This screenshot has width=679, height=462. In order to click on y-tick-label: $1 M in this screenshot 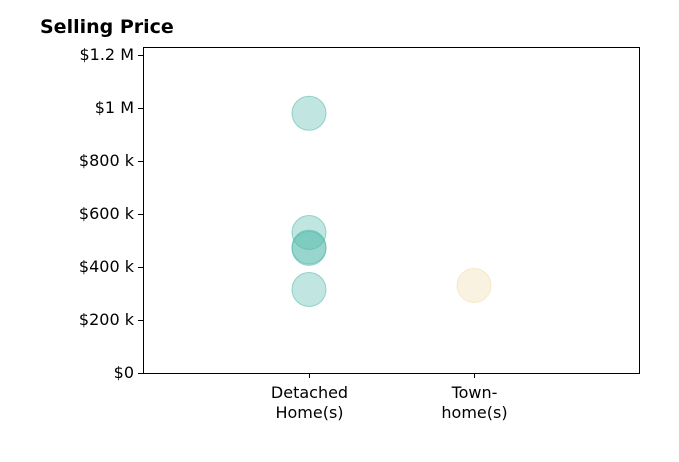, I will do `click(114, 107)`.